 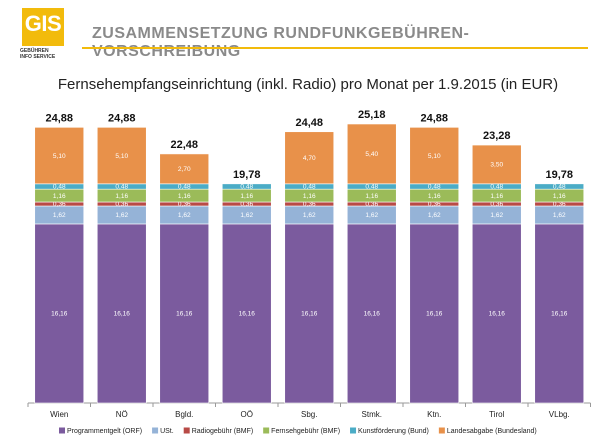 I want to click on category-label: NÖ, so click(x=122, y=414).